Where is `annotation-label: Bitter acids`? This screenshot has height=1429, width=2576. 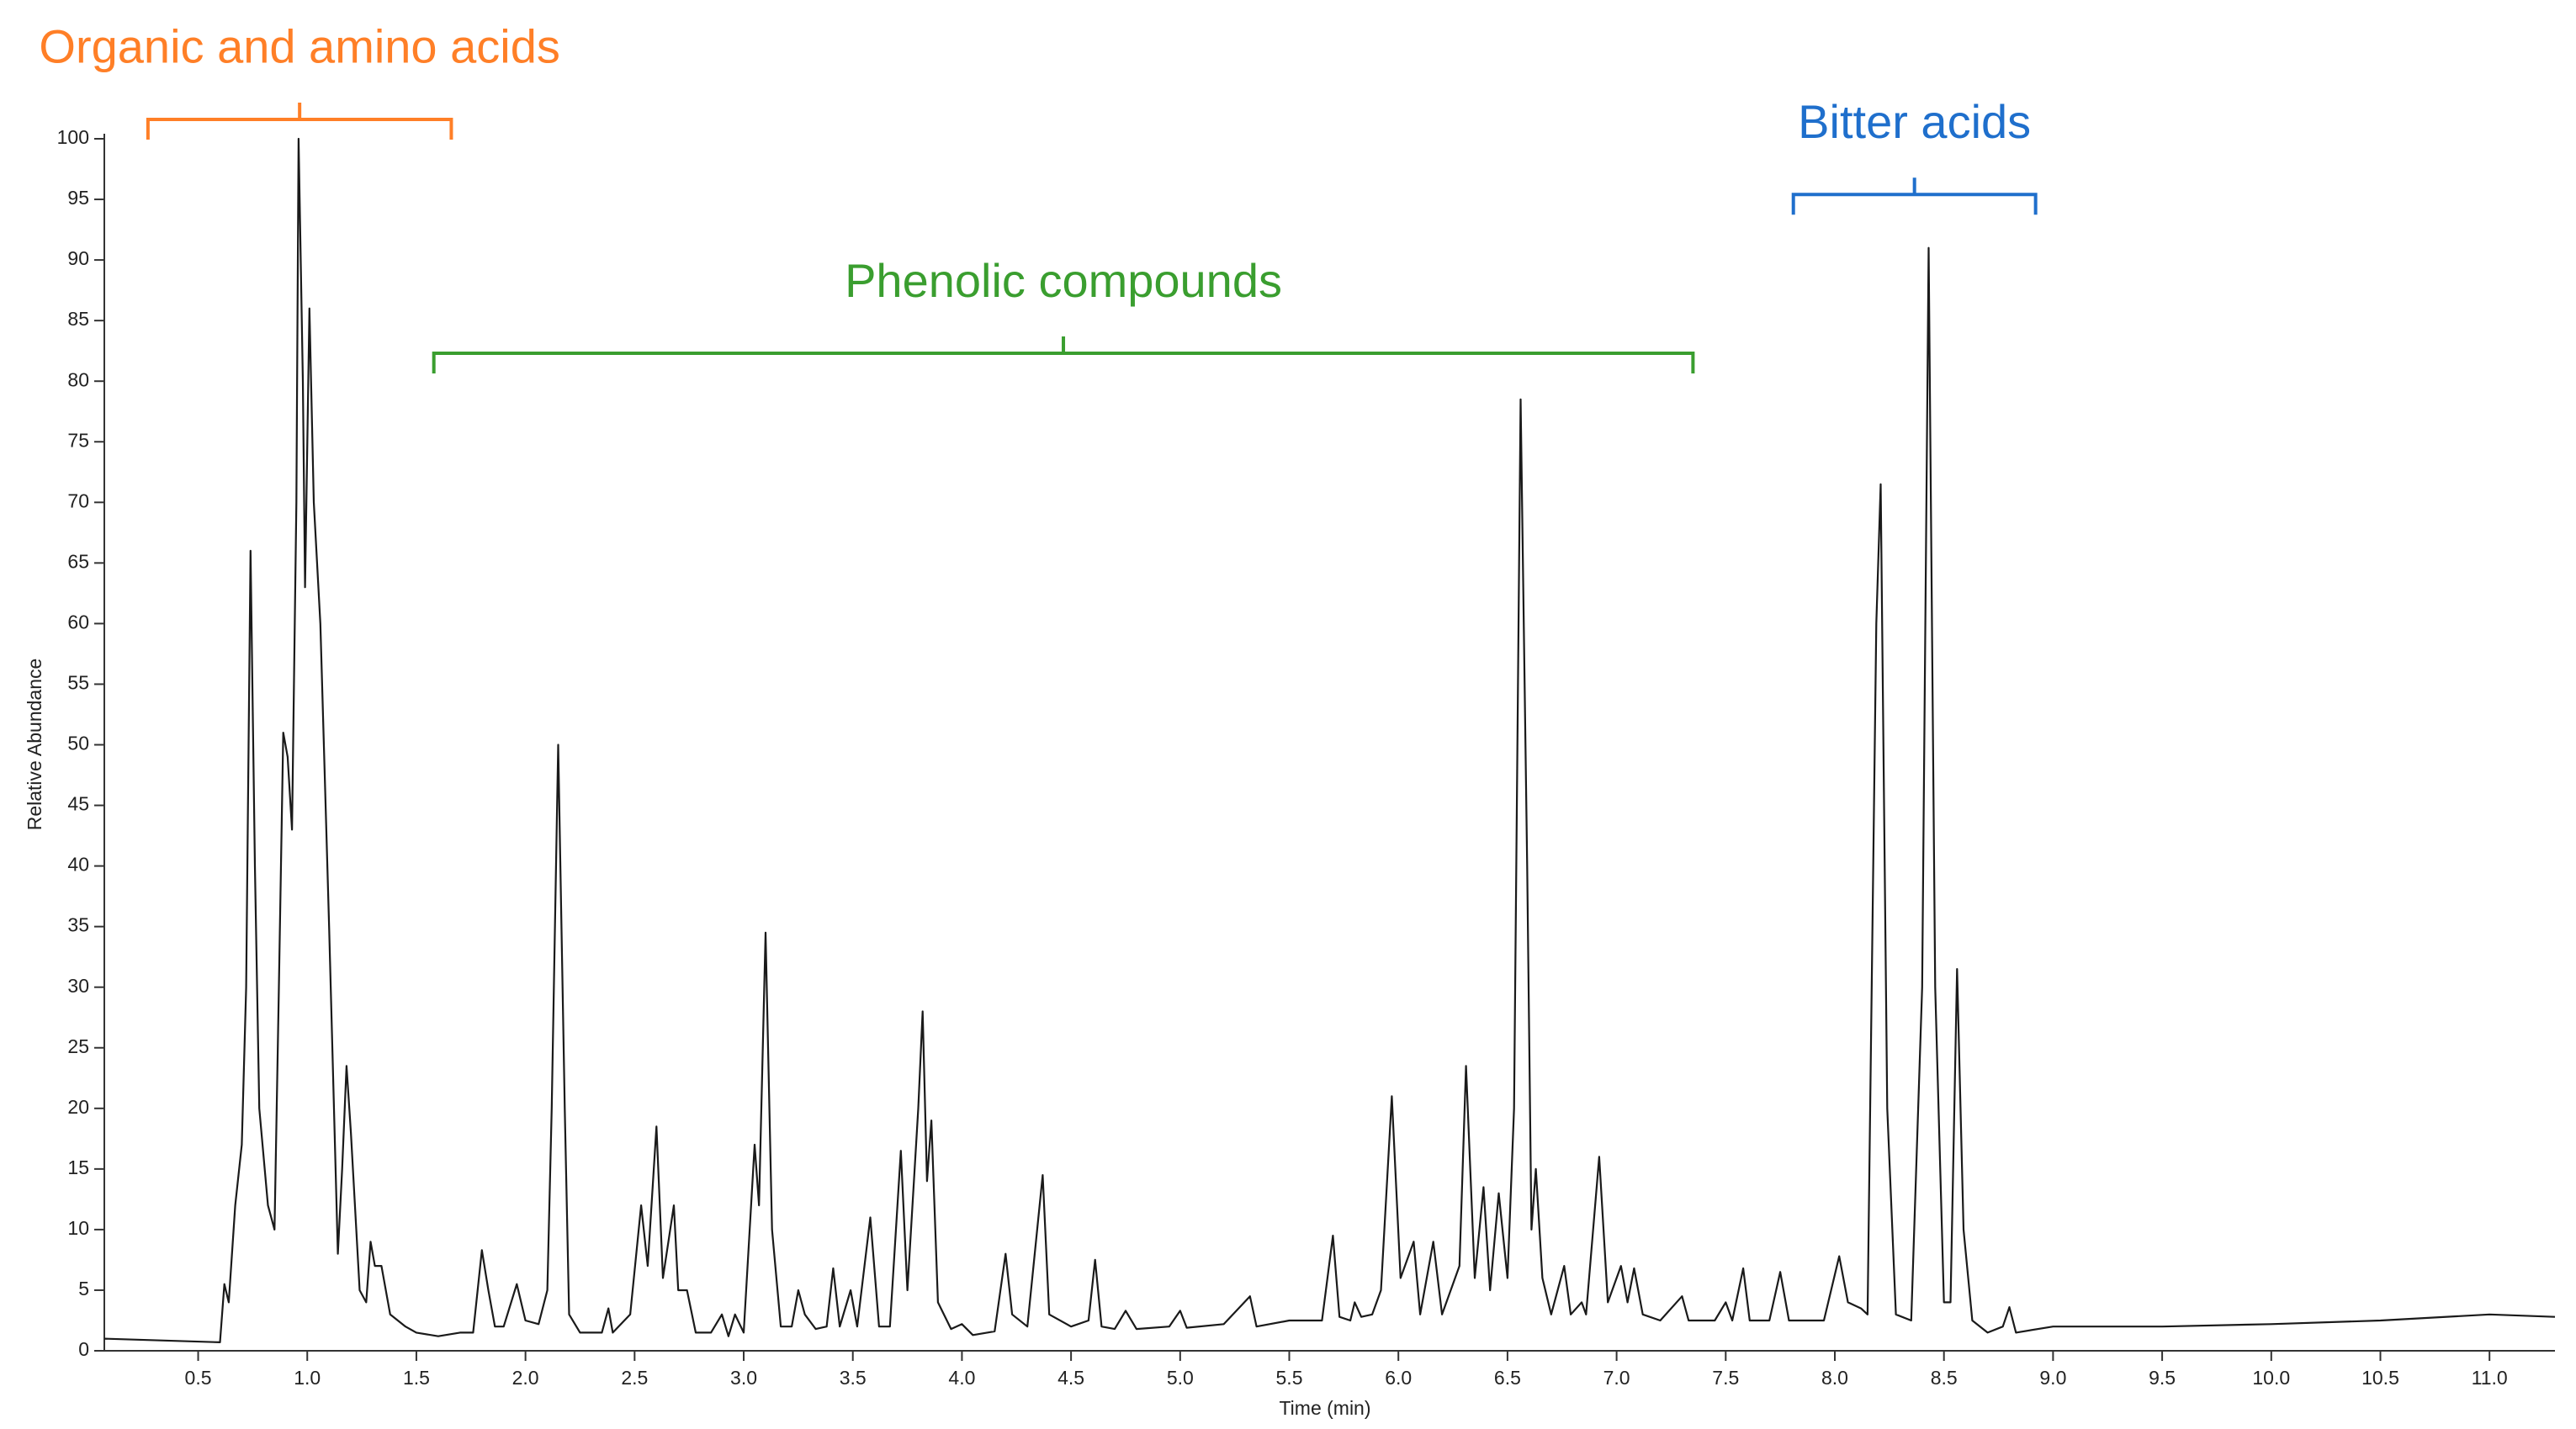 annotation-label: Bitter acids is located at coordinates (1914, 122).